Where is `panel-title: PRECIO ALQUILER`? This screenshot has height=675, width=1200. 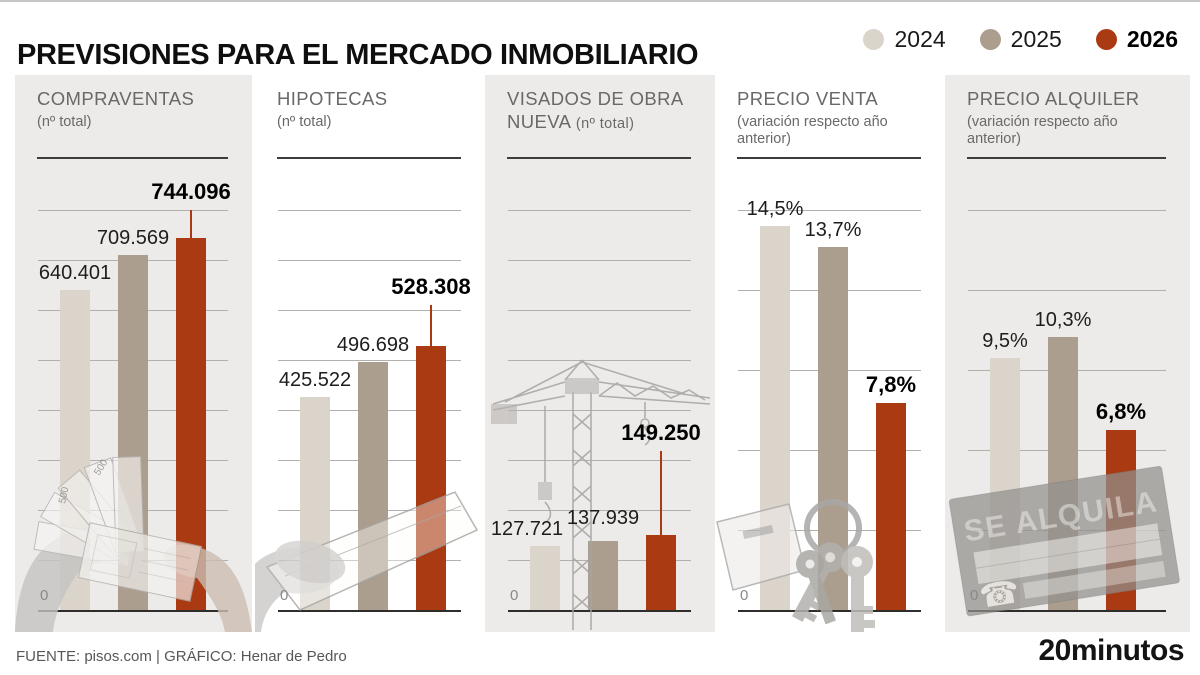
panel-title: PRECIO ALQUILER is located at coordinates (1053, 98).